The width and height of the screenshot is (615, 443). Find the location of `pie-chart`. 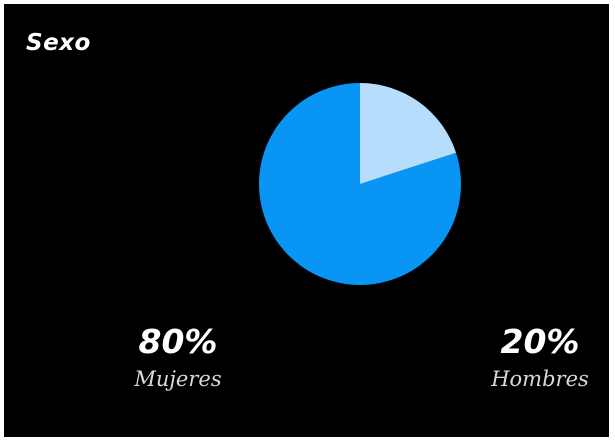

pie-chart is located at coordinates (360, 184).